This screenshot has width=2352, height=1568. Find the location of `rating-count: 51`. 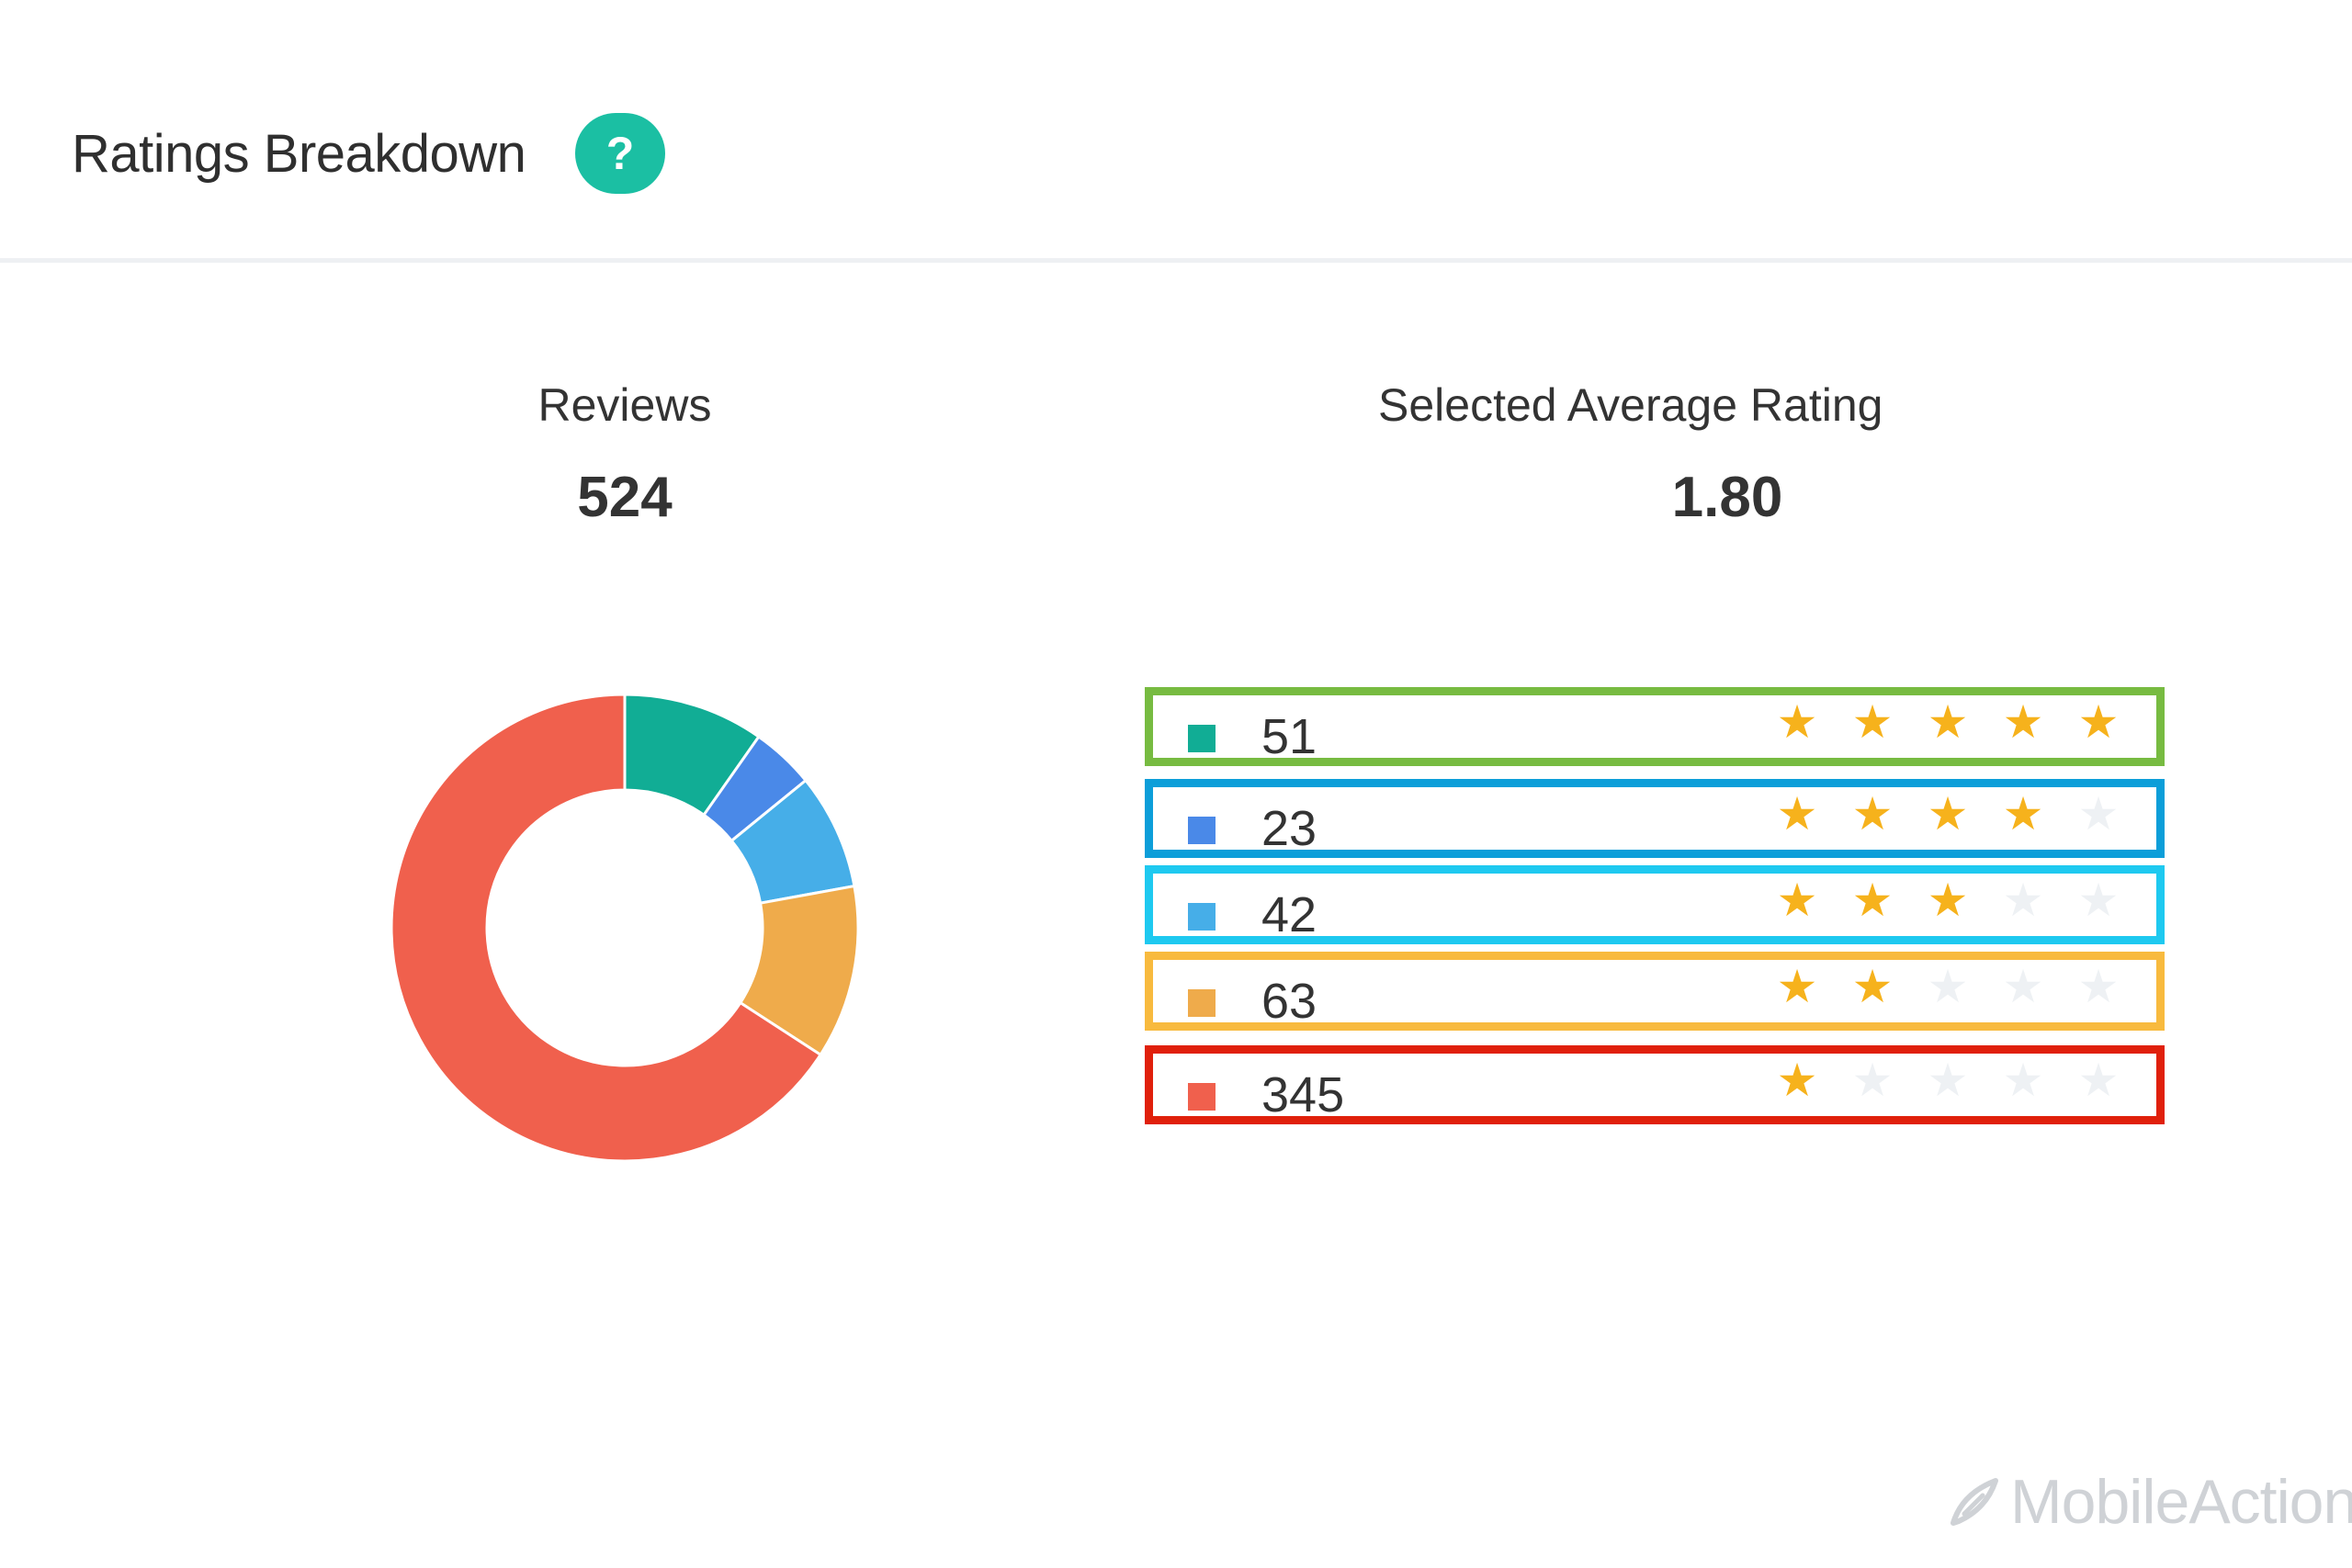

rating-count: 51 is located at coordinates (1289, 736).